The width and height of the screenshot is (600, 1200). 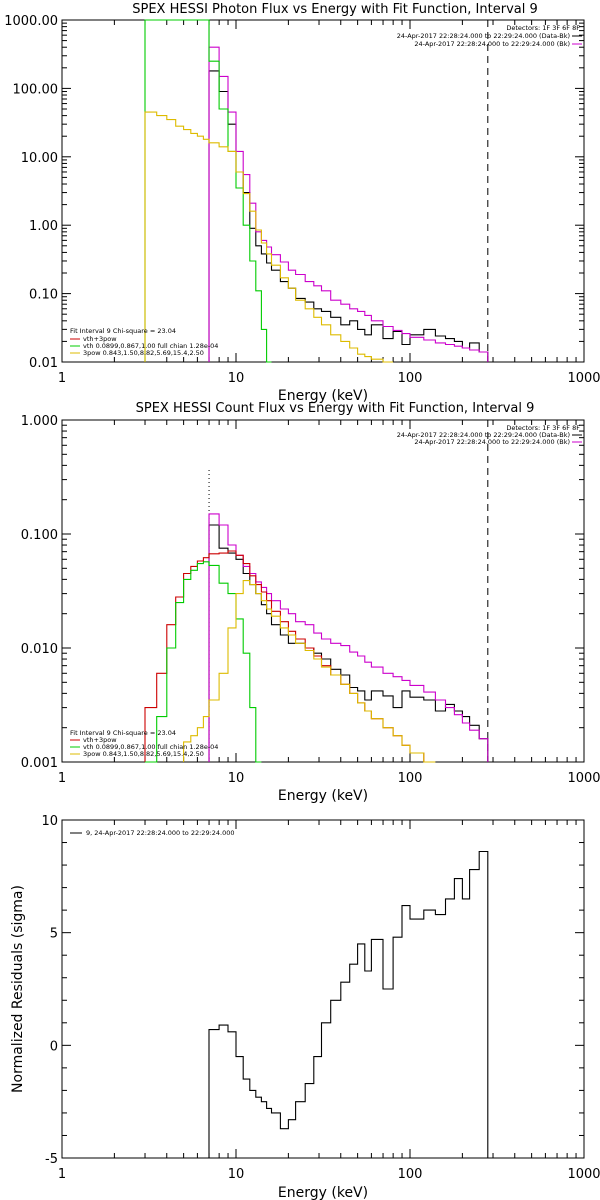 What do you see at coordinates (236, 778) in the screenshot?
I see `count-xtick-10: 10` at bounding box center [236, 778].